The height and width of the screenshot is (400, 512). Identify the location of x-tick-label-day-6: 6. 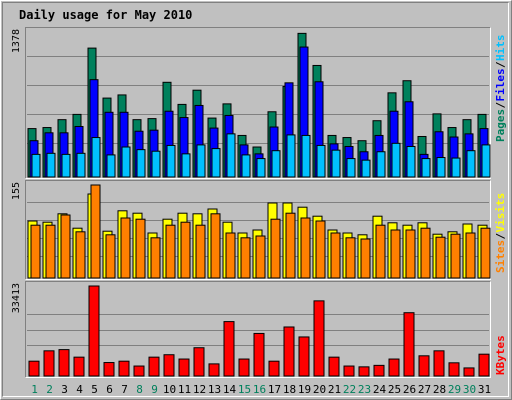
(109, 389).